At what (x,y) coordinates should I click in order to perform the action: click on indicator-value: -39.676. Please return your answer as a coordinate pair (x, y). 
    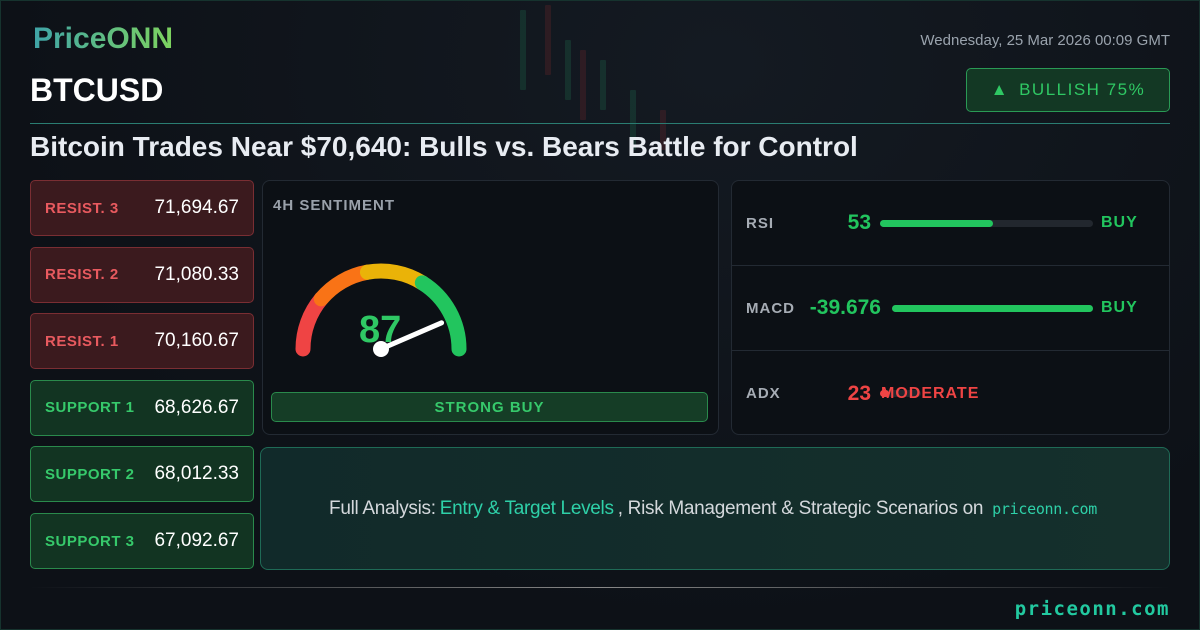
    Looking at the image, I should click on (845, 307).